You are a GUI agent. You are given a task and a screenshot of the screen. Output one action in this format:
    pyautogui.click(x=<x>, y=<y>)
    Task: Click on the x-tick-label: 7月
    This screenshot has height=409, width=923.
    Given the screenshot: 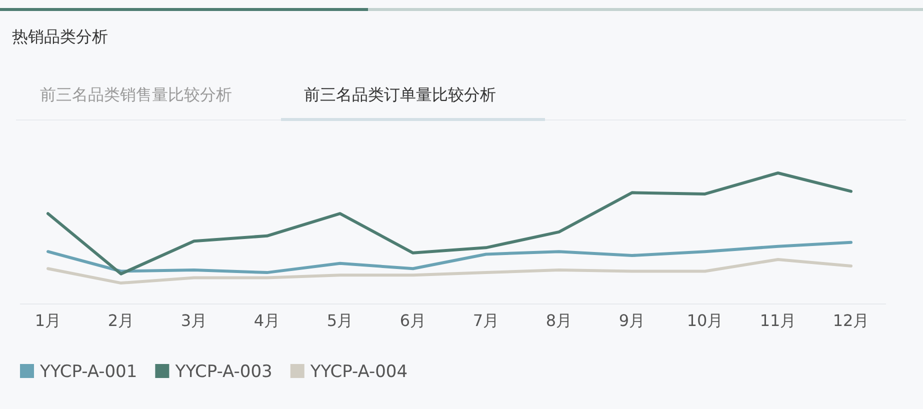 What is the action you would take?
    pyautogui.click(x=486, y=320)
    